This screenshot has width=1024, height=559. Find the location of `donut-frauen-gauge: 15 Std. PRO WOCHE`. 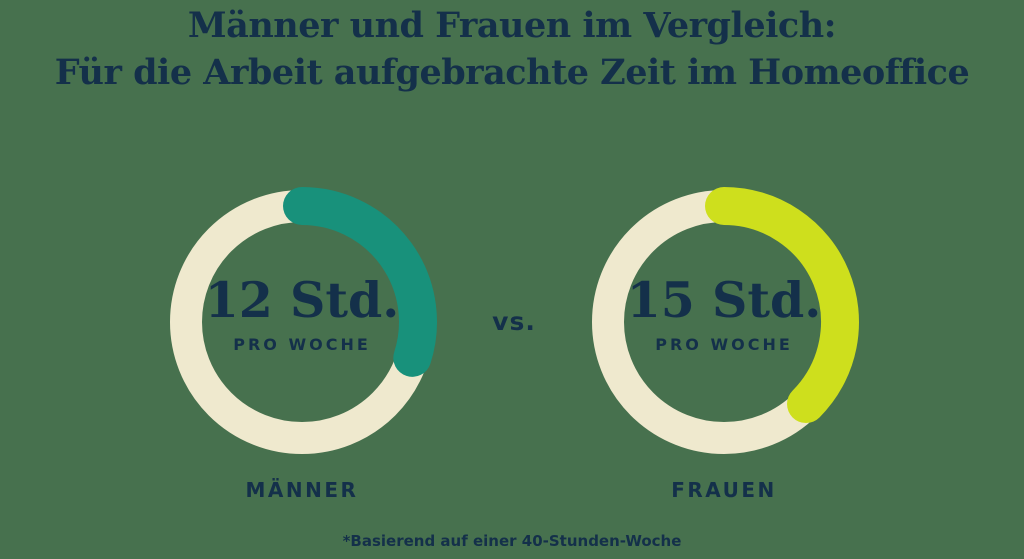

donut-frauen-gauge: 15 Std. PRO WOCHE is located at coordinates (724, 321).